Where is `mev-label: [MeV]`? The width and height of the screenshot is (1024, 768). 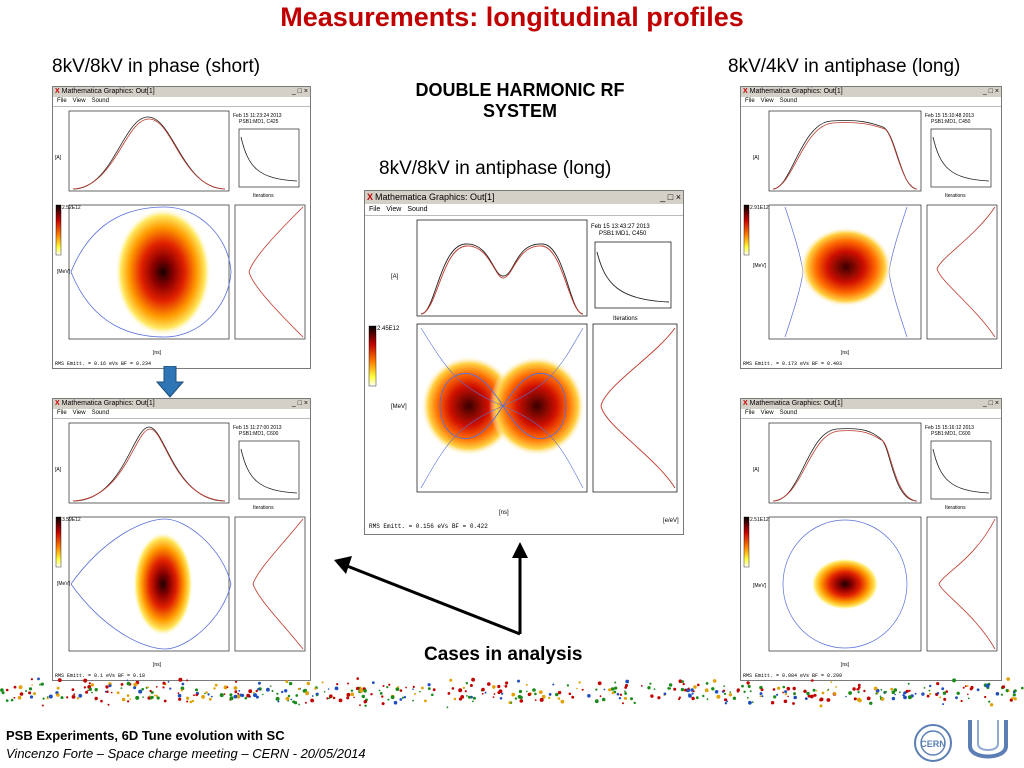
mev-label: [MeV] is located at coordinates (760, 586).